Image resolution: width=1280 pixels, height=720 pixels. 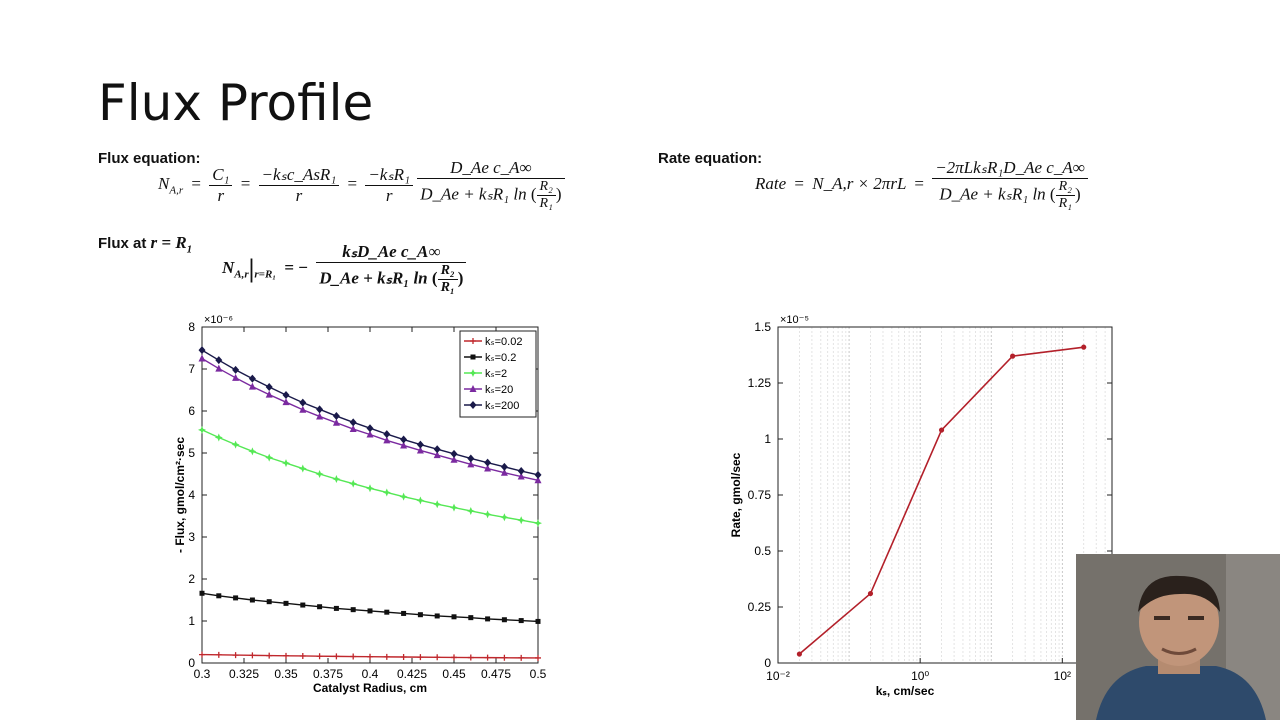 What do you see at coordinates (191, 579) in the screenshot?
I see `y-tick-label: 2` at bounding box center [191, 579].